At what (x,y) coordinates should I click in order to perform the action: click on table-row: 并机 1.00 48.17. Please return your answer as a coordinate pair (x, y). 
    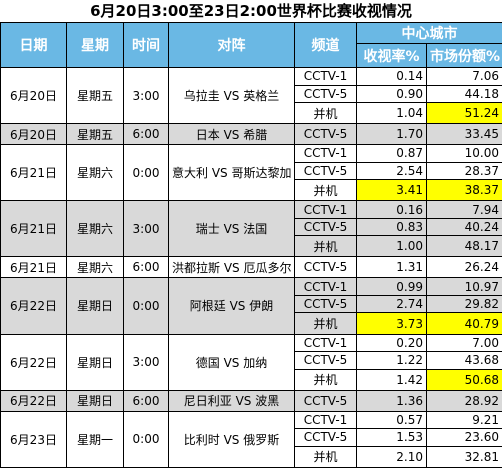
    Looking at the image, I should click on (251, 246).